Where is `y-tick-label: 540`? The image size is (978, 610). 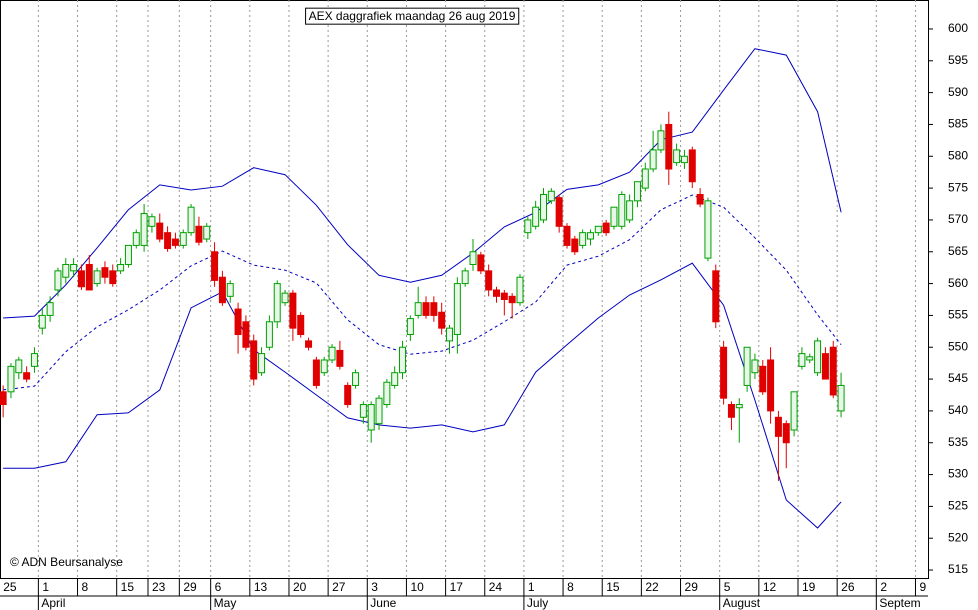
y-tick-label: 540 is located at coordinates (958, 410).